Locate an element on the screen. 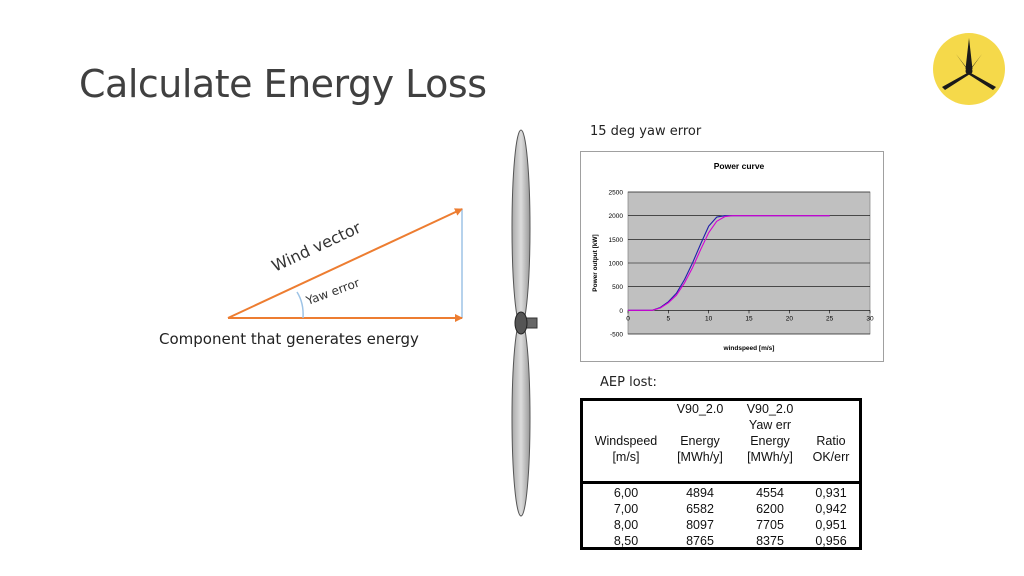  x-tick-label: 25 is located at coordinates (830, 318).